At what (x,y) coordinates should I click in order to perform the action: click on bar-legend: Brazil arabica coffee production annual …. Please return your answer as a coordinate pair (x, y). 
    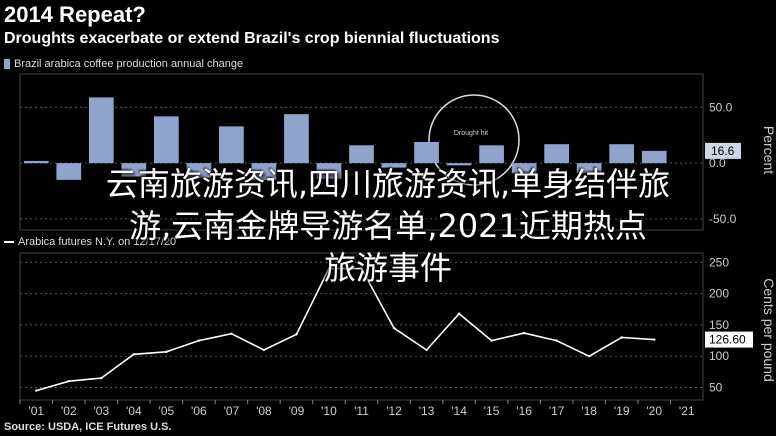
    Looking at the image, I should click on (123, 64).